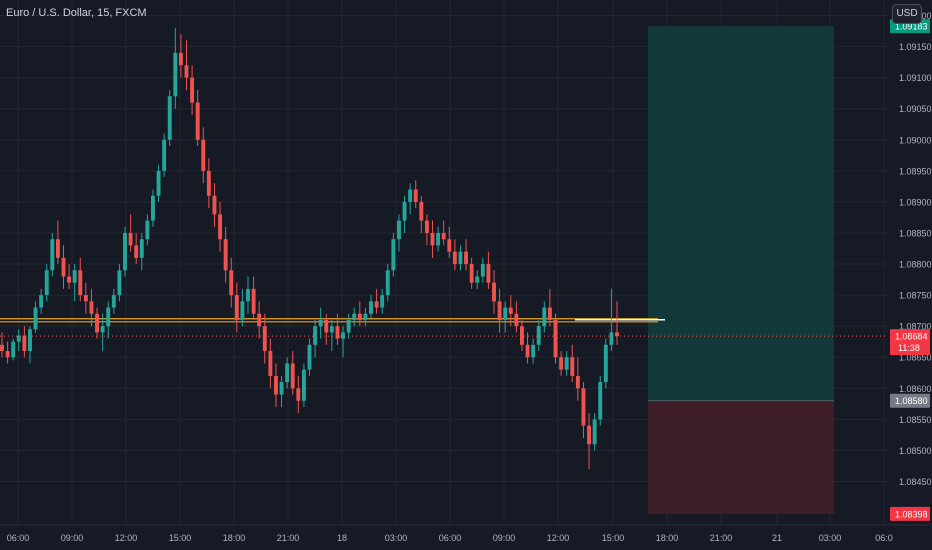 The width and height of the screenshot is (932, 550). What do you see at coordinates (911, 401) in the screenshot?
I see `price-label: 1.08580` at bounding box center [911, 401].